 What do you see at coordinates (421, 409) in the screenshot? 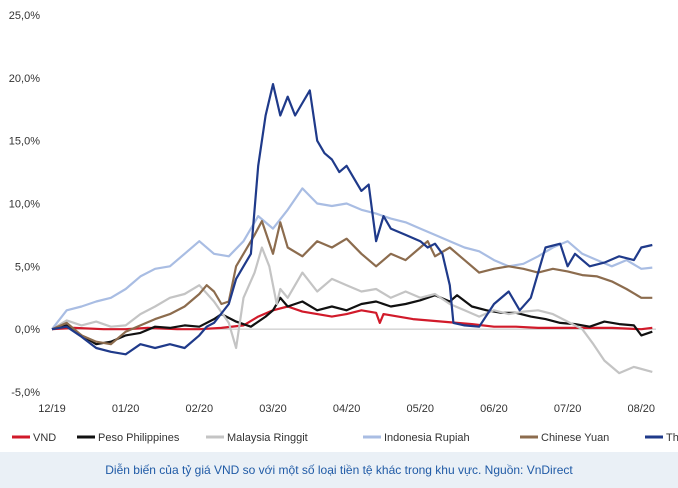
I see `x-tick-label: 05/20` at bounding box center [421, 409].